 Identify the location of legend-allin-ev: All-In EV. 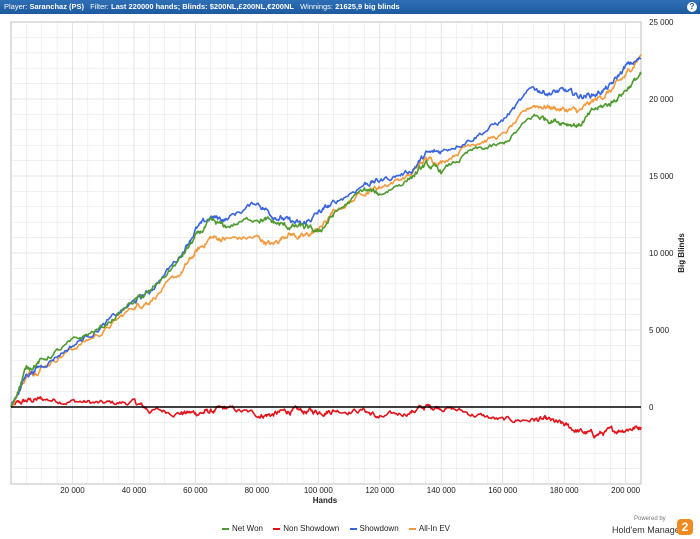
(429, 528).